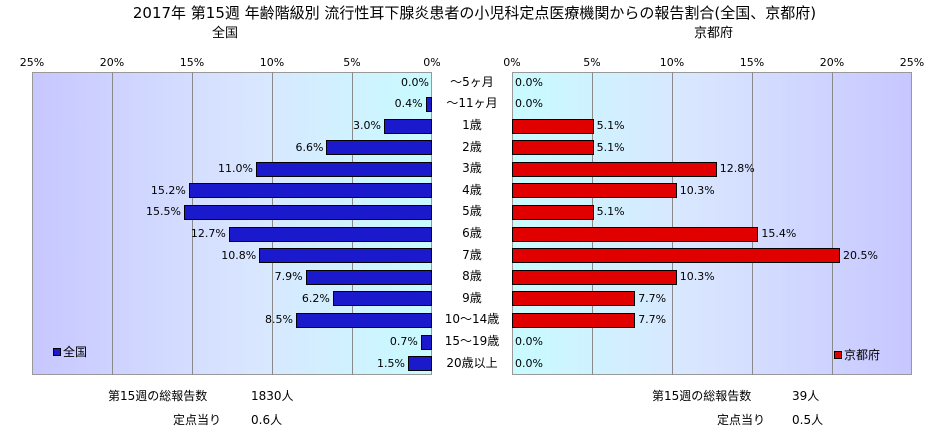 The image size is (949, 433). Describe the element at coordinates (779, 233) in the screenshot. I see `right-data-label: 15.4%` at that location.